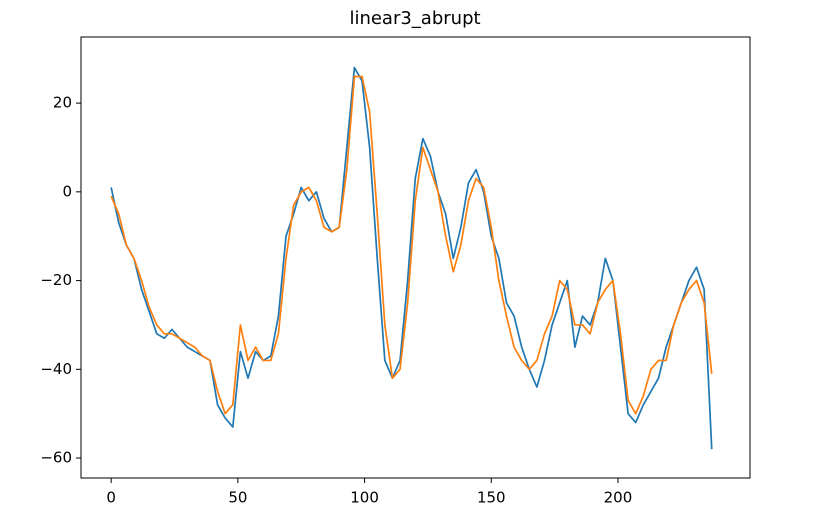  I want to click on x-tick-label: 200, so click(618, 498).